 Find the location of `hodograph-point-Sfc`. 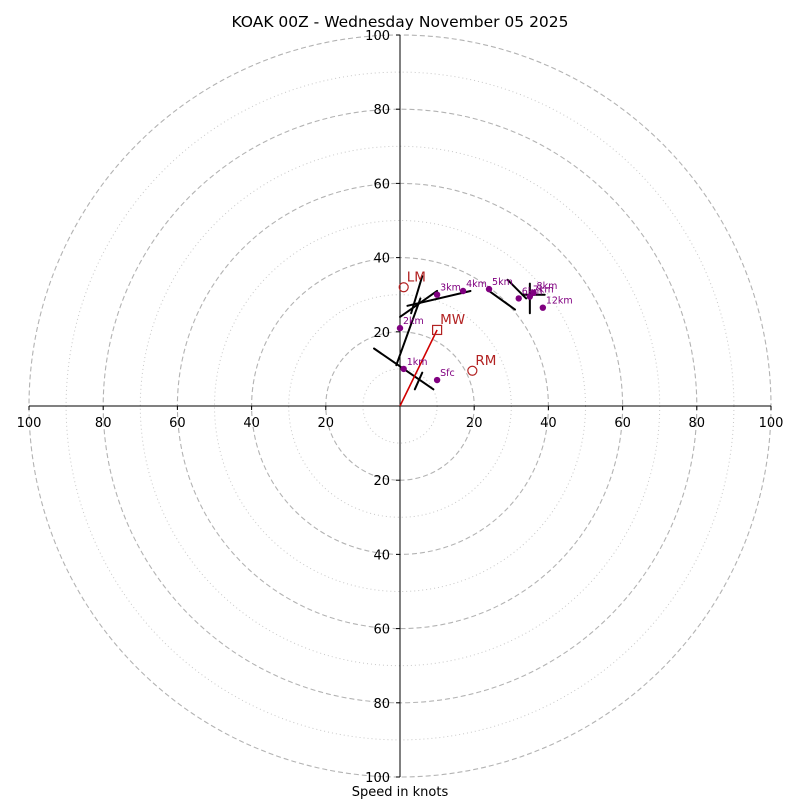

hodograph-point-Sfc is located at coordinates (437, 380).